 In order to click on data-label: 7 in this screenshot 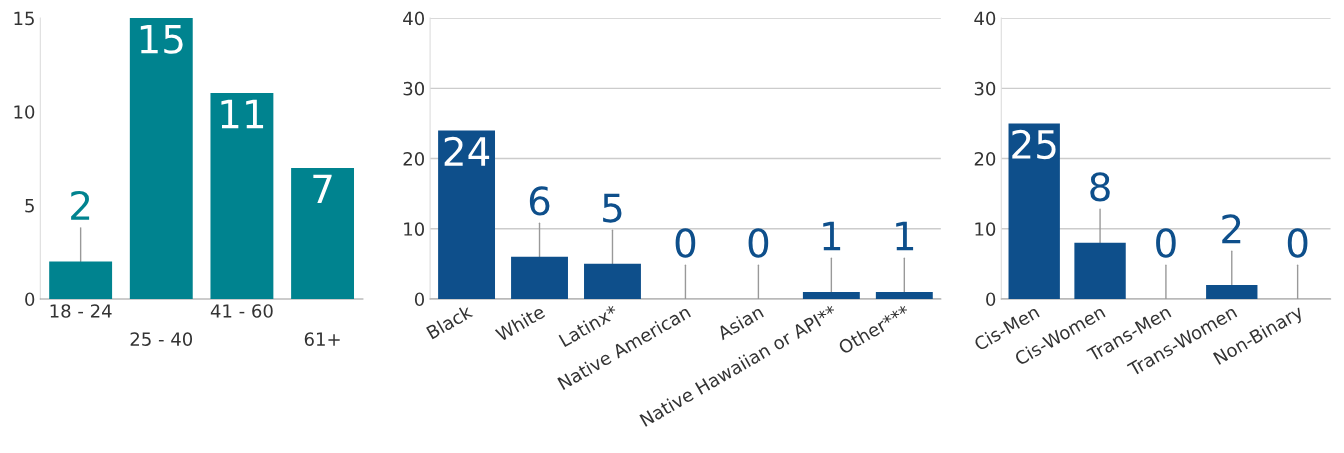, I will do `click(322, 189)`.